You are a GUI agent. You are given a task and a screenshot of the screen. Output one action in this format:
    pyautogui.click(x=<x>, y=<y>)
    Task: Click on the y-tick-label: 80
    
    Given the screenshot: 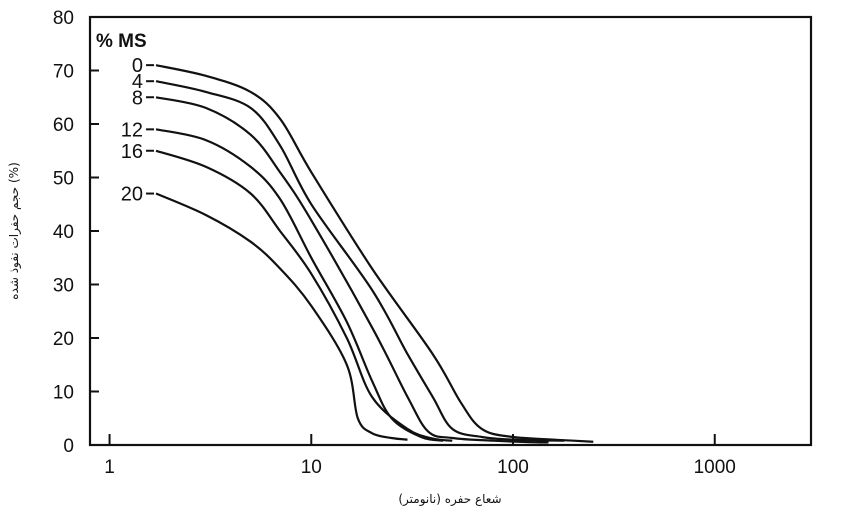 What is the action you would take?
    pyautogui.click(x=63, y=18)
    